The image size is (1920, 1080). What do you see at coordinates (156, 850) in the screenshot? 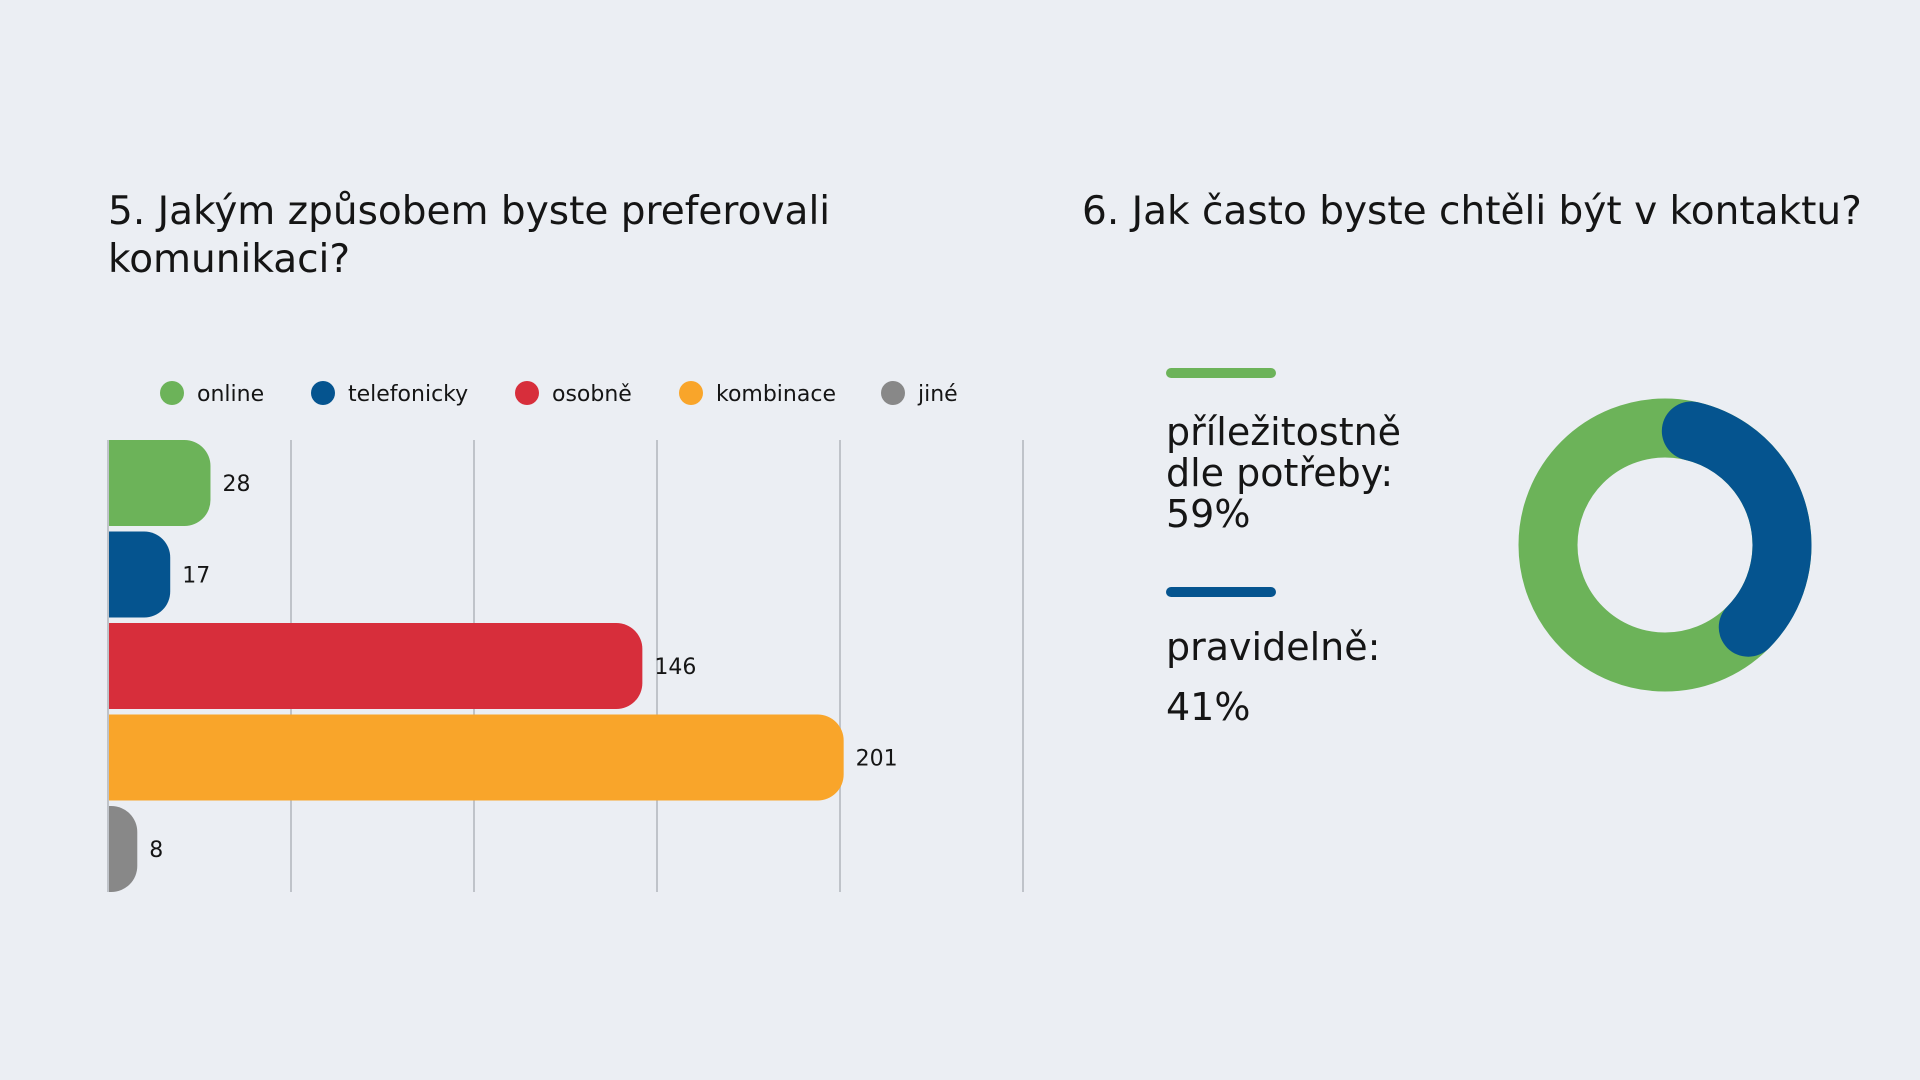
I see `value-label-4: 8` at bounding box center [156, 850].